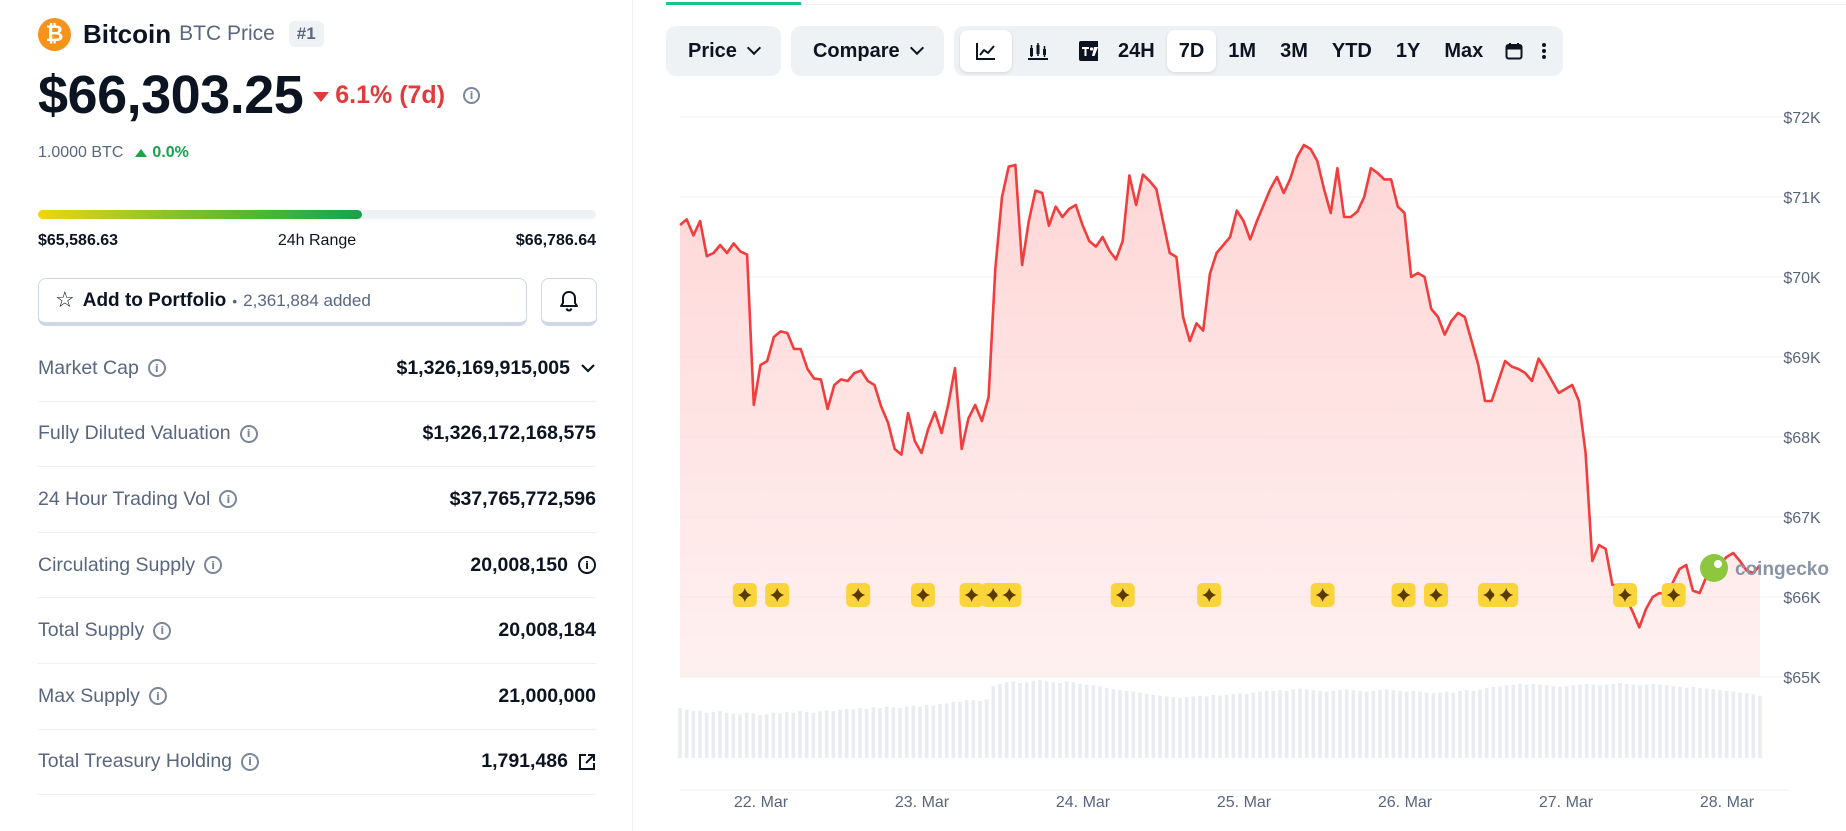 The image size is (1846, 831). Describe the element at coordinates (1351, 50) in the screenshot. I see `range-button-ytd: YTD` at that location.